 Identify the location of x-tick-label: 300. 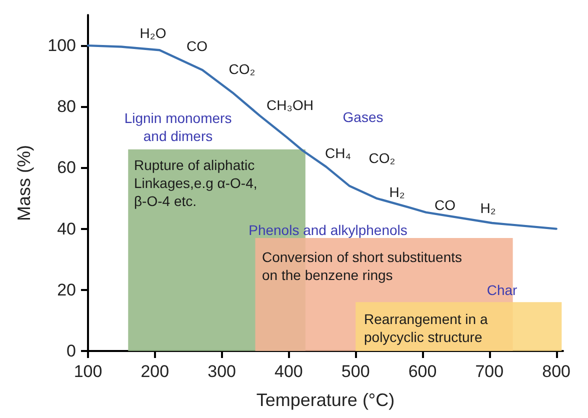
(222, 371).